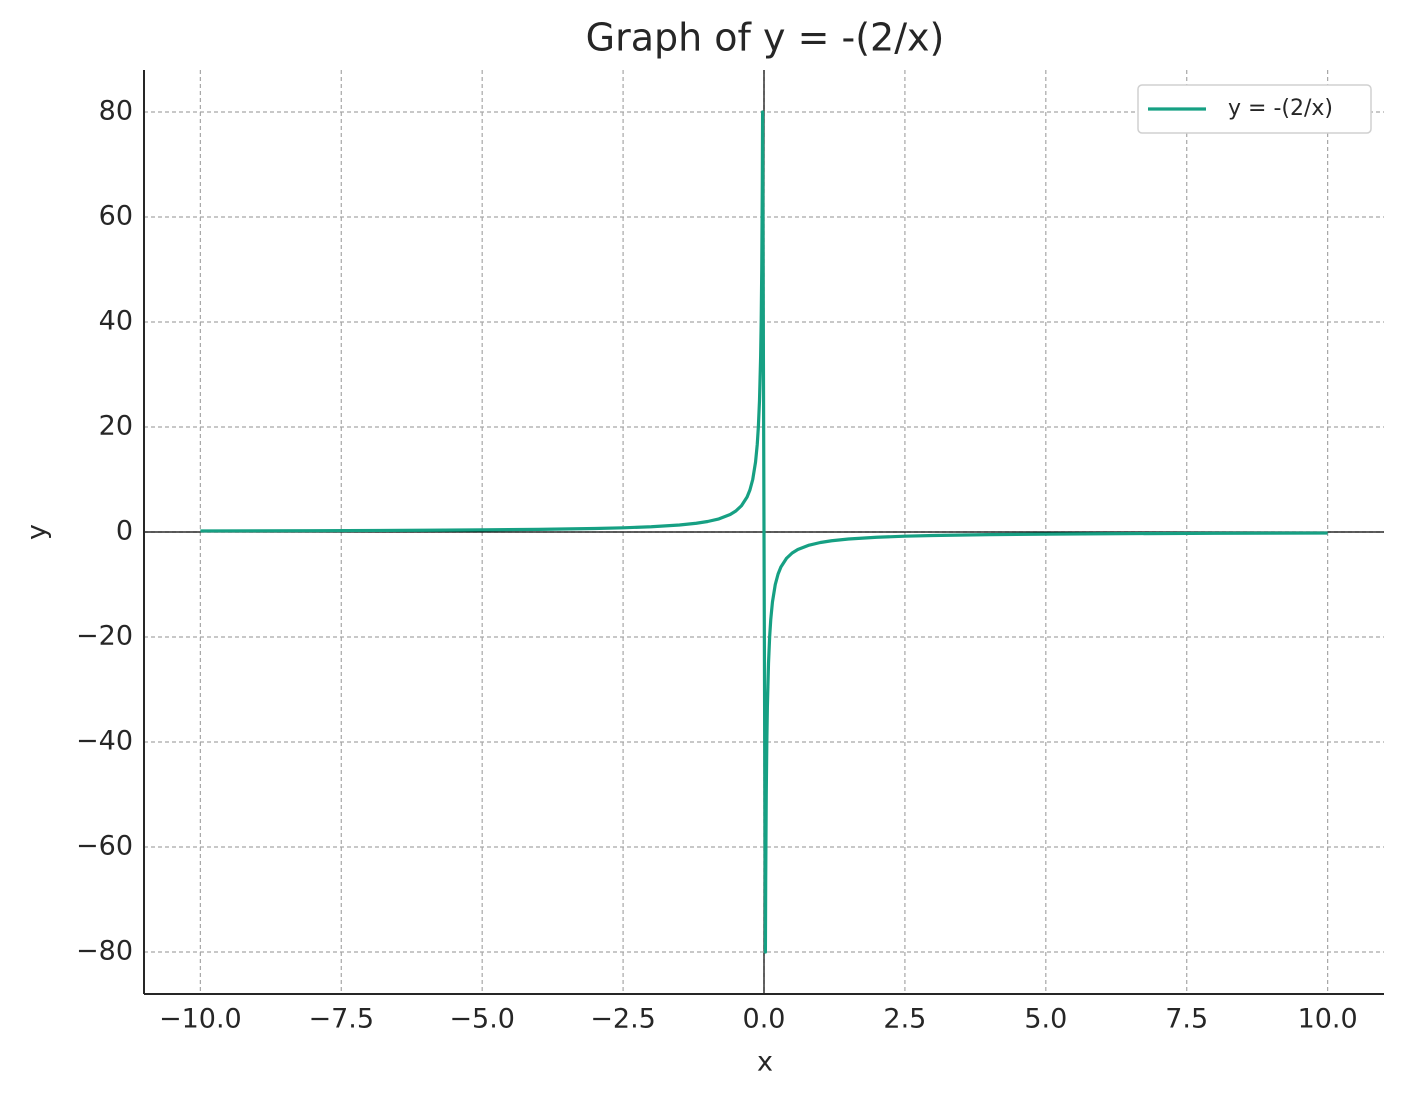 The width and height of the screenshot is (1404, 1101). I want to click on x-tick-label: 0.0, so click(764, 1019).